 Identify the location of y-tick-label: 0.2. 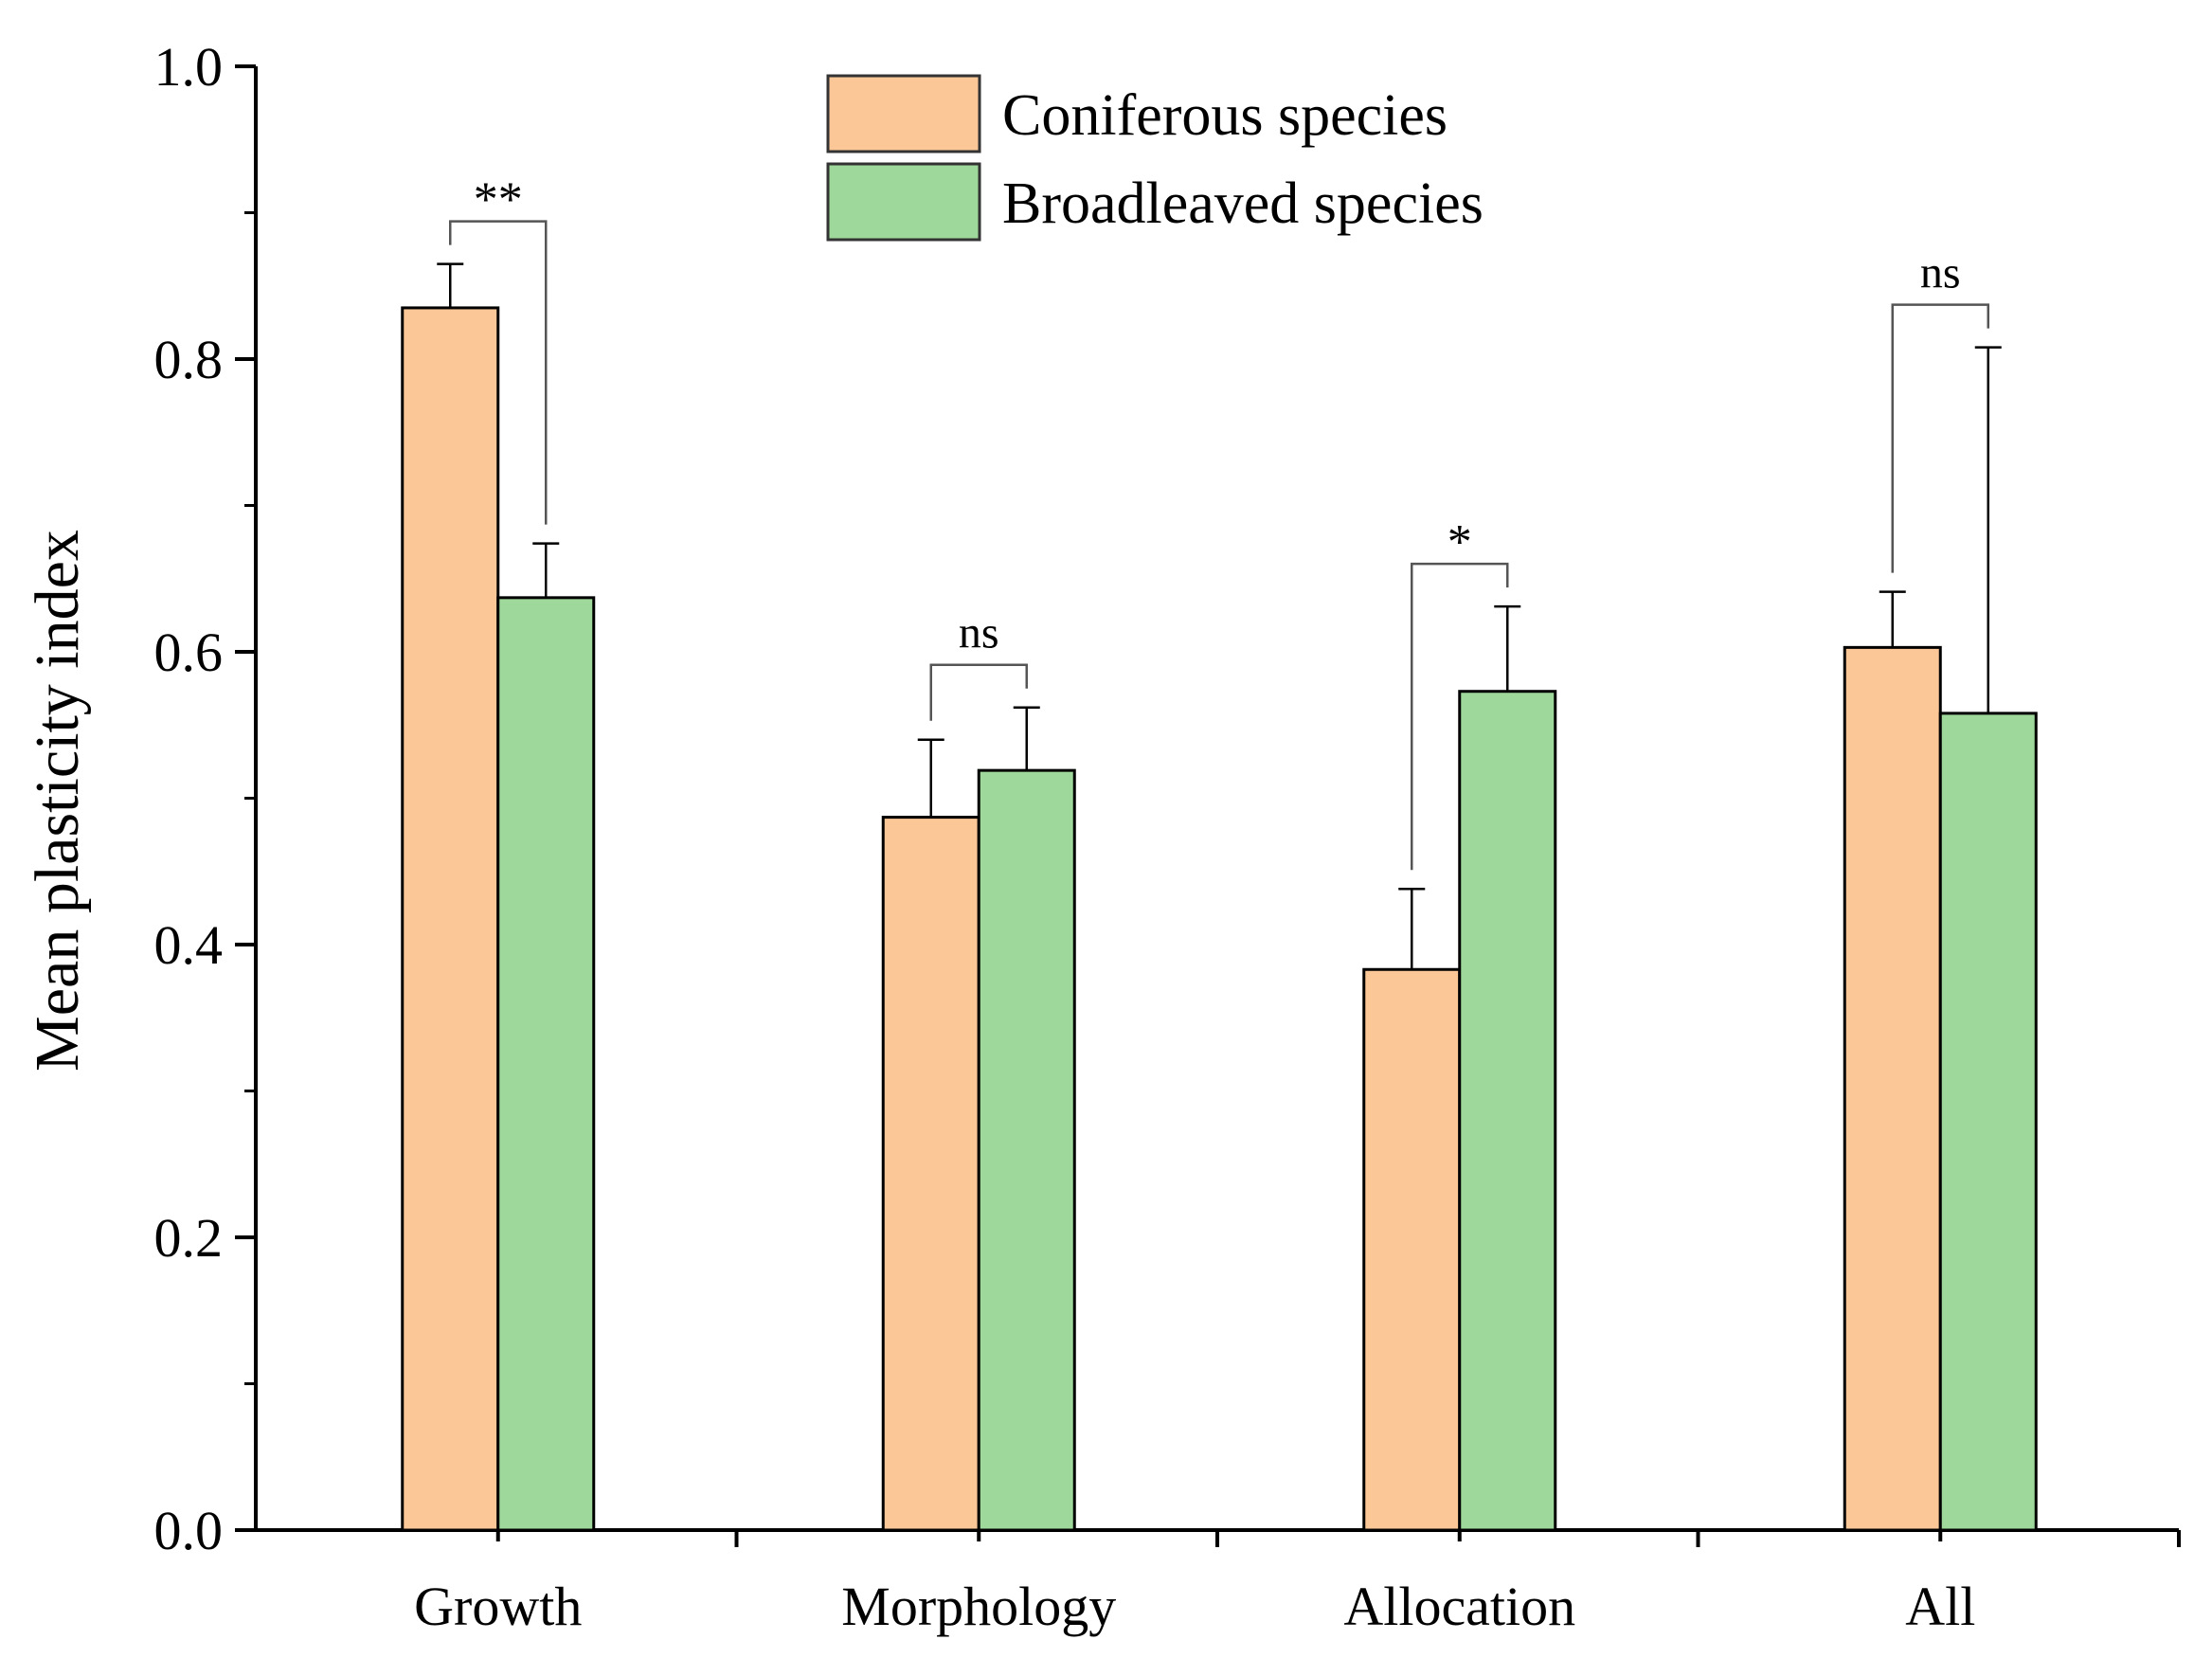
(189, 1238).